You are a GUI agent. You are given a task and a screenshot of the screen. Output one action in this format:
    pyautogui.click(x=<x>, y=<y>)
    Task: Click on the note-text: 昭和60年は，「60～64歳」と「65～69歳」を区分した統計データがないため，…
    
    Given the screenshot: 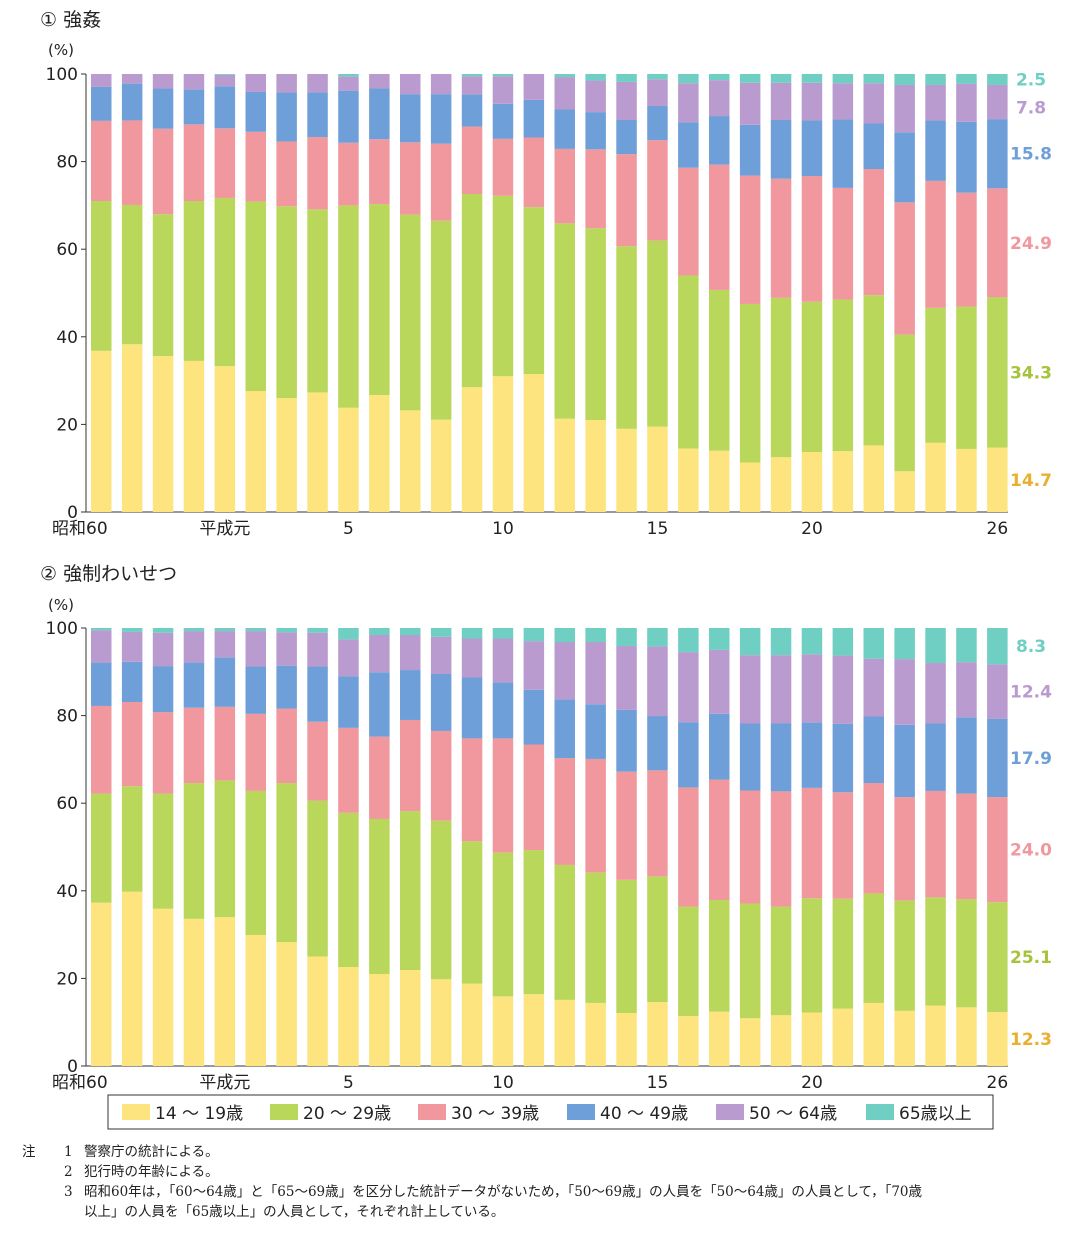 What is the action you would take?
    pyautogui.click(x=503, y=1192)
    